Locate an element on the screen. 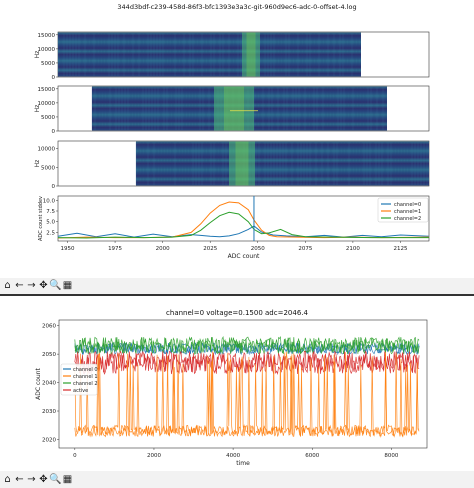 This screenshot has width=474, height=488. x-tick-label: 8000 is located at coordinates (391, 456).